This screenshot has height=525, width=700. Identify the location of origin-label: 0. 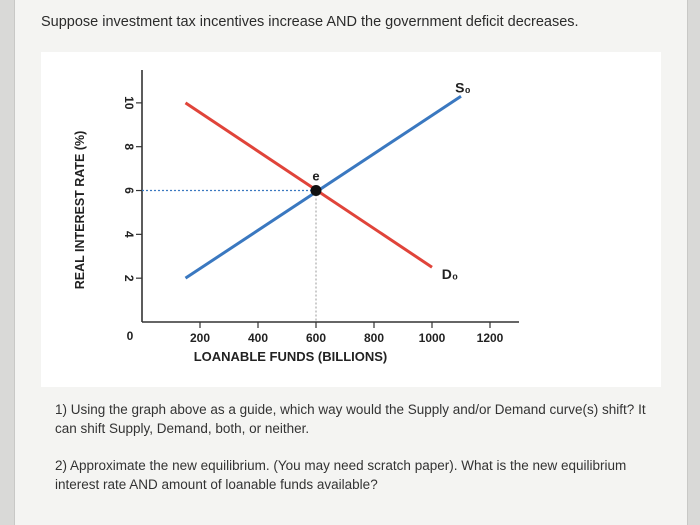
(130, 336).